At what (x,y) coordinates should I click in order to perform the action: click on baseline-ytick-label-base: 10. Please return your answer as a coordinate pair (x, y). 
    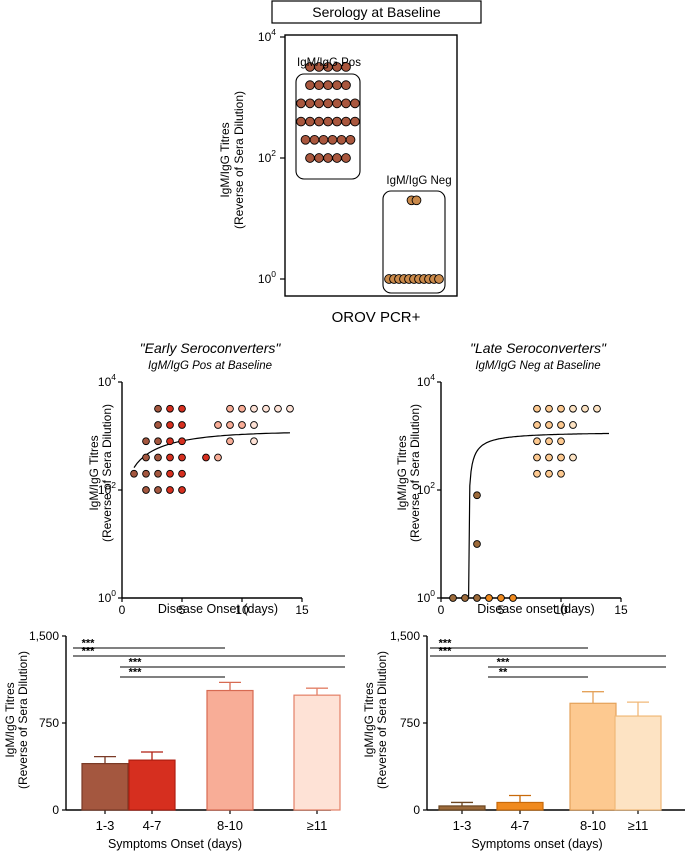
    Looking at the image, I should click on (265, 37).